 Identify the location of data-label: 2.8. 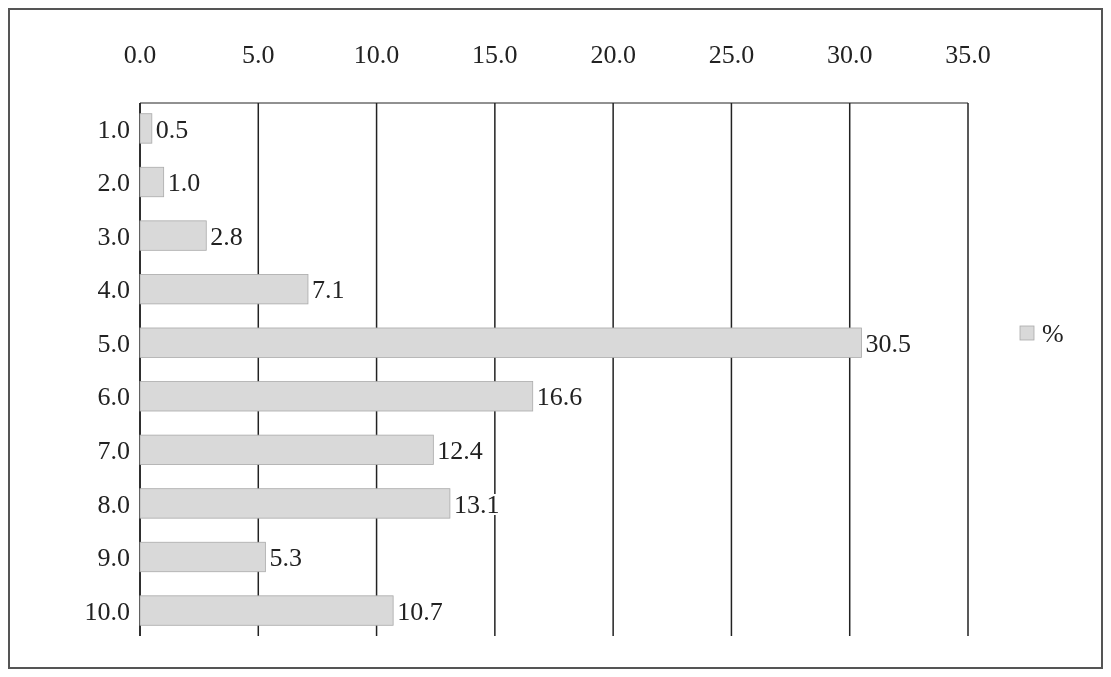
(226, 236).